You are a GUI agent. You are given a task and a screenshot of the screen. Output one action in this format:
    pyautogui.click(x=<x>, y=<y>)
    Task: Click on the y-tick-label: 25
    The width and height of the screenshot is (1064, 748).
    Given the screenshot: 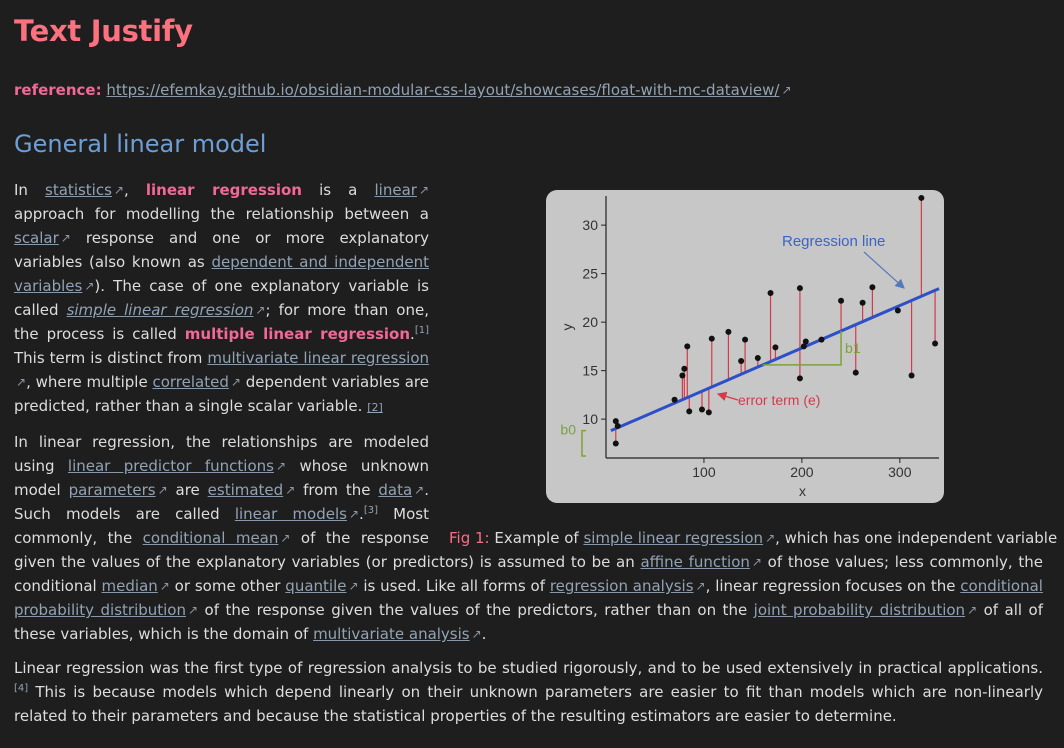 What is the action you would take?
    pyautogui.click(x=590, y=274)
    